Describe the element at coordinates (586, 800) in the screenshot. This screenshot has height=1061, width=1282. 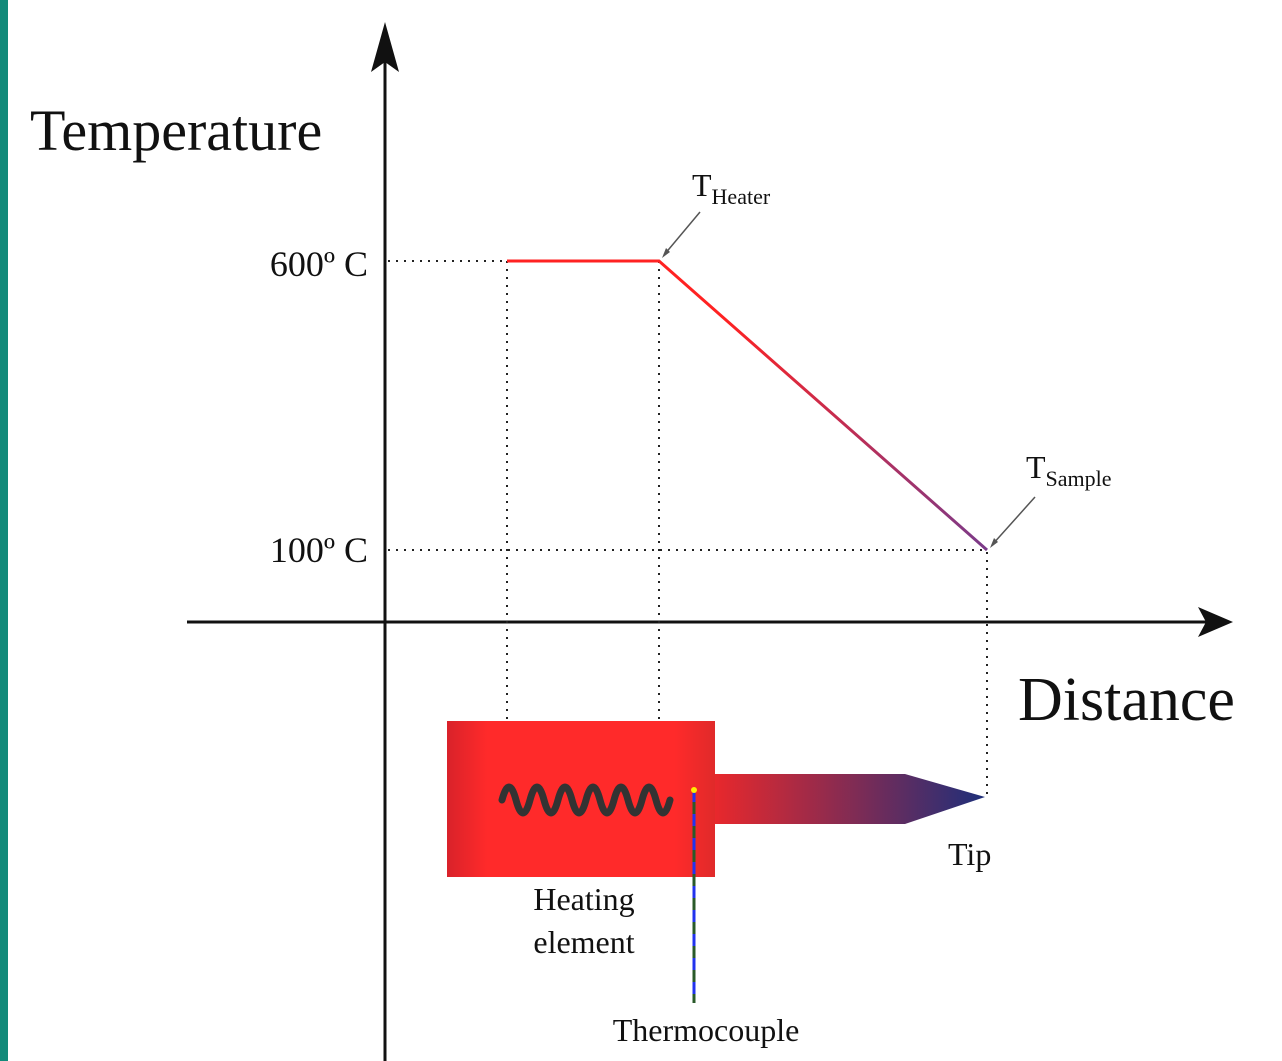
I see `heating-coil` at that location.